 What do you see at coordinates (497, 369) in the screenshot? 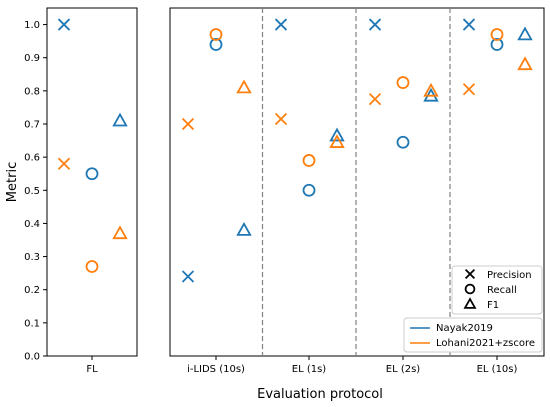
I see `x-tick-label: EL (10s)` at bounding box center [497, 369].